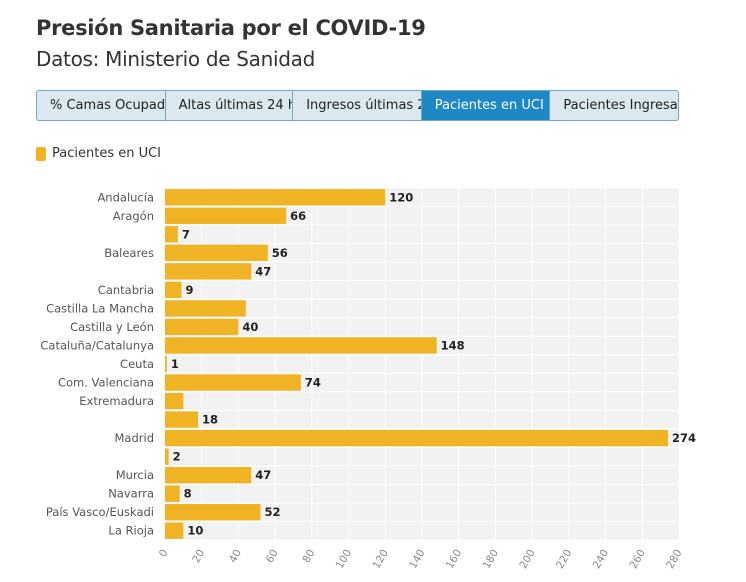  I want to click on data-label: 10, so click(195, 531).